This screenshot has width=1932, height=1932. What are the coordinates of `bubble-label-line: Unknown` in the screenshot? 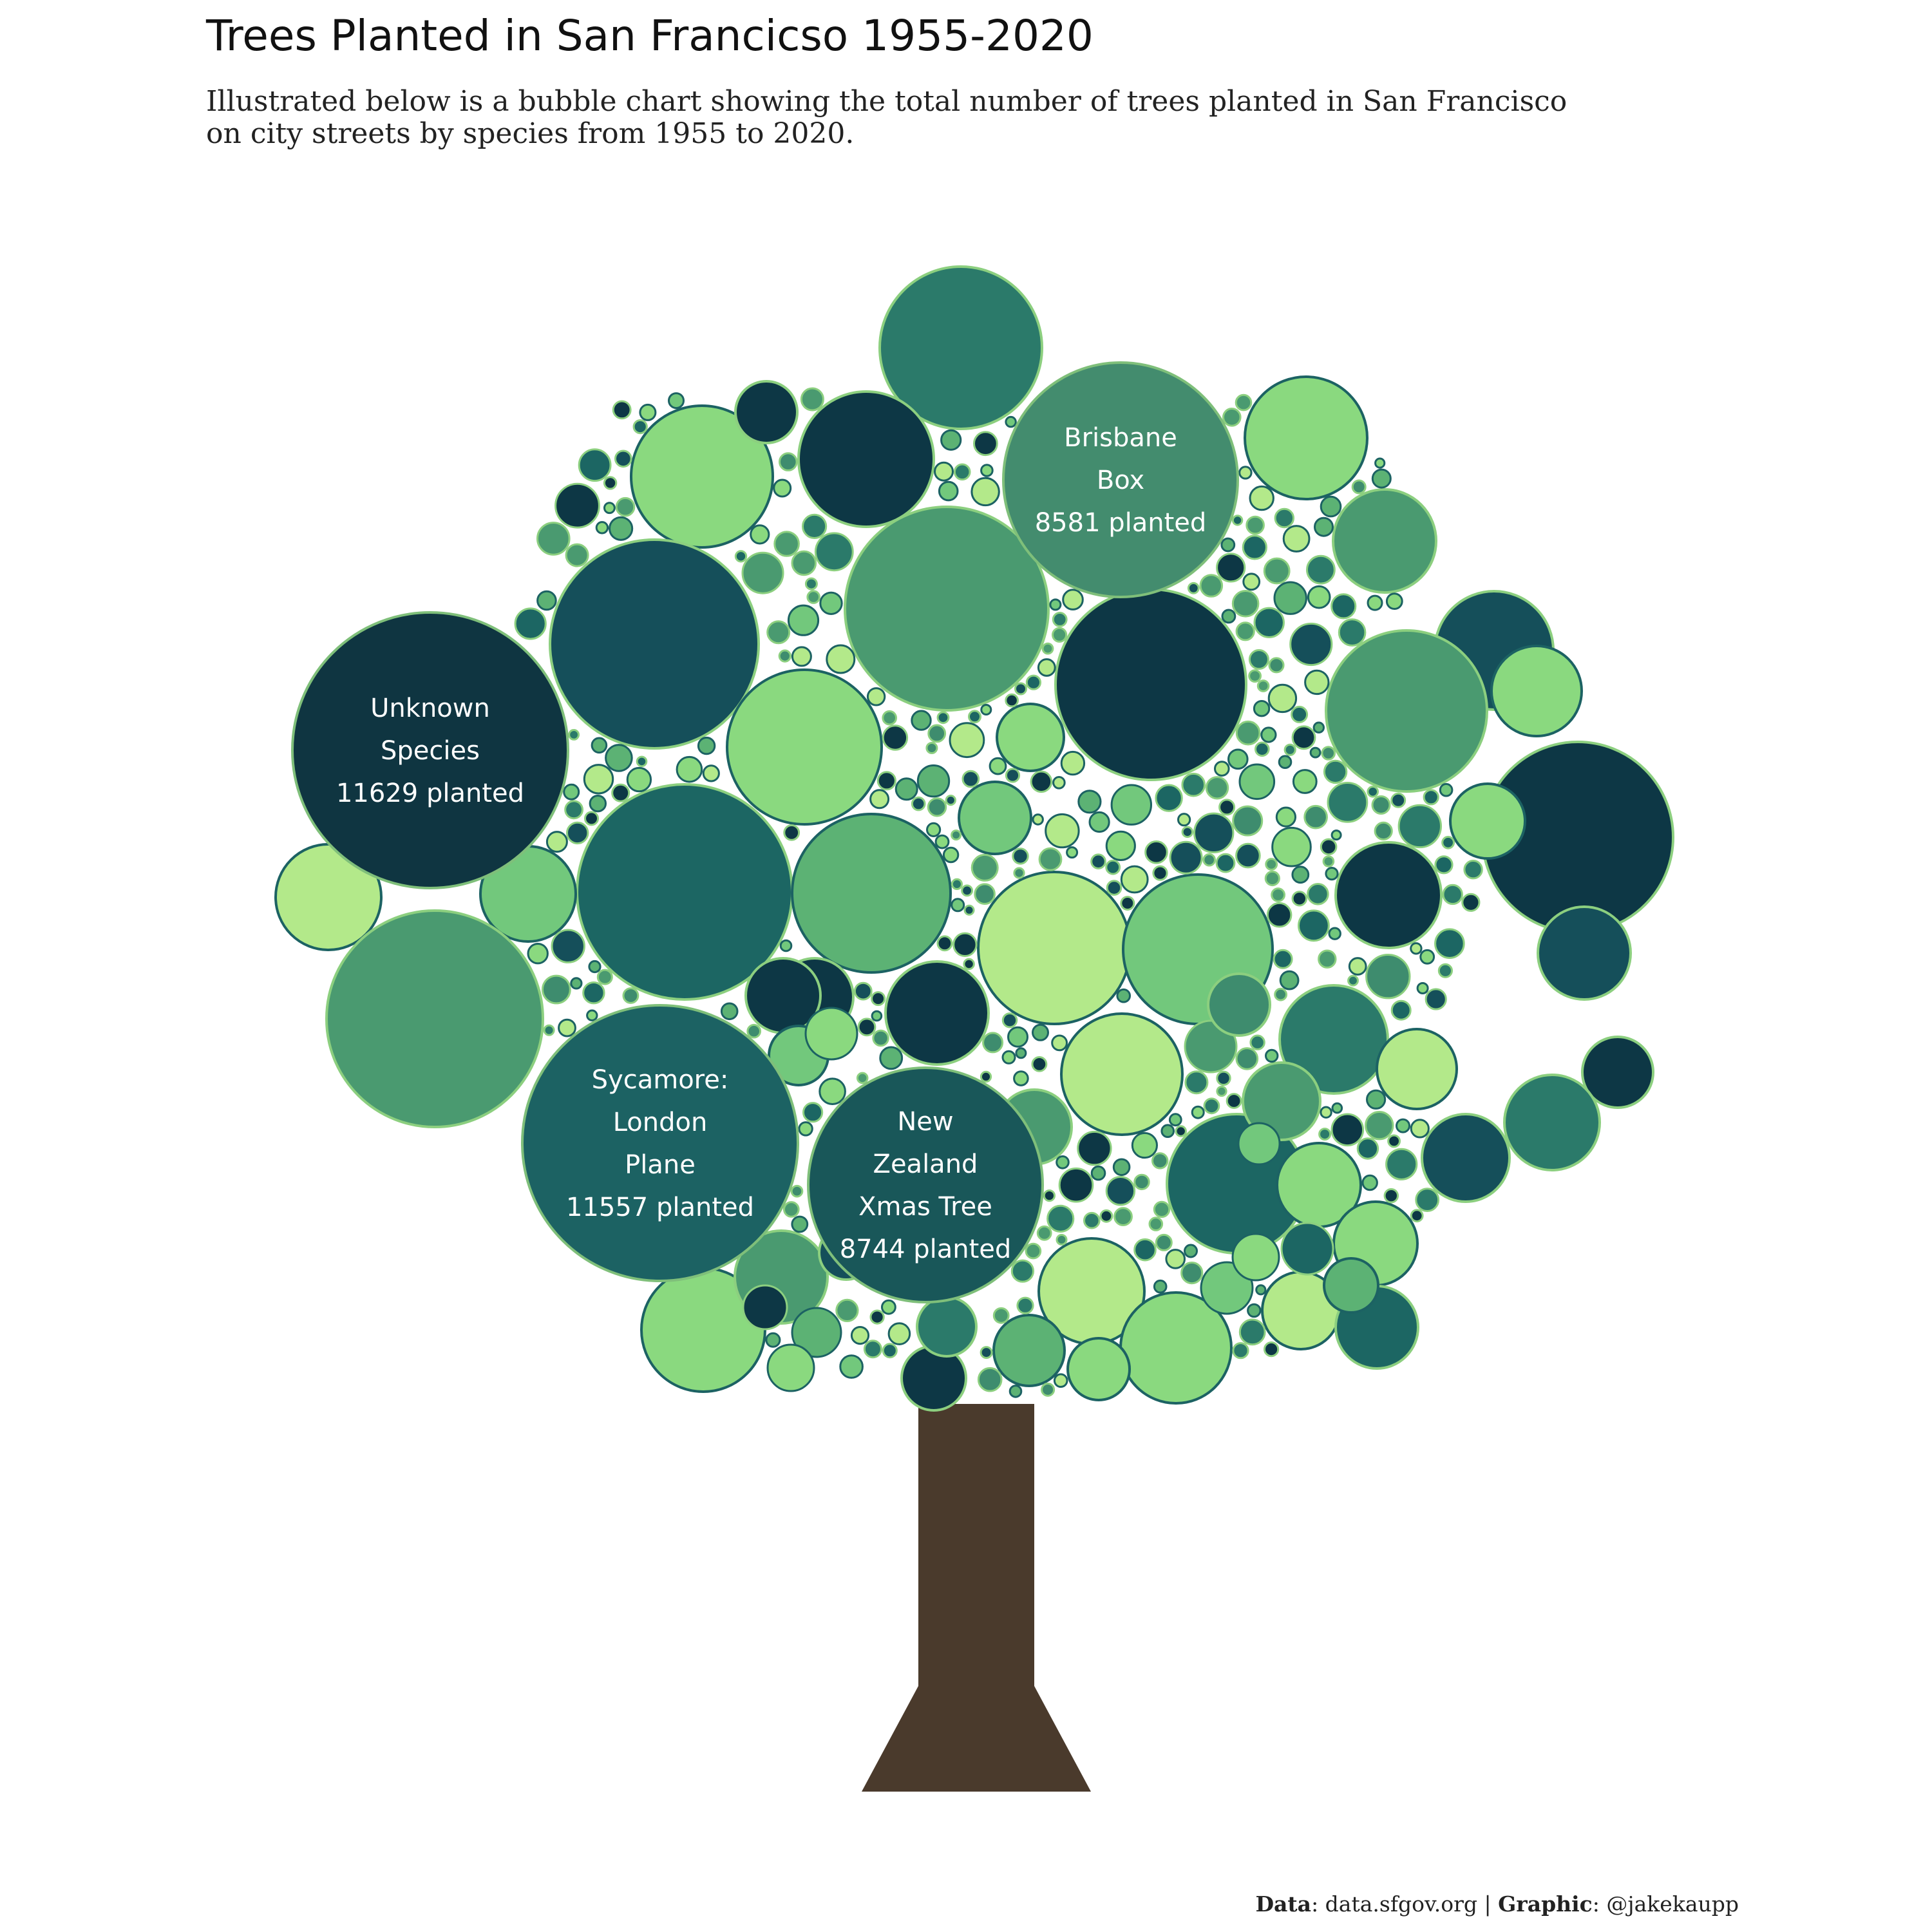 It's located at (430, 709).